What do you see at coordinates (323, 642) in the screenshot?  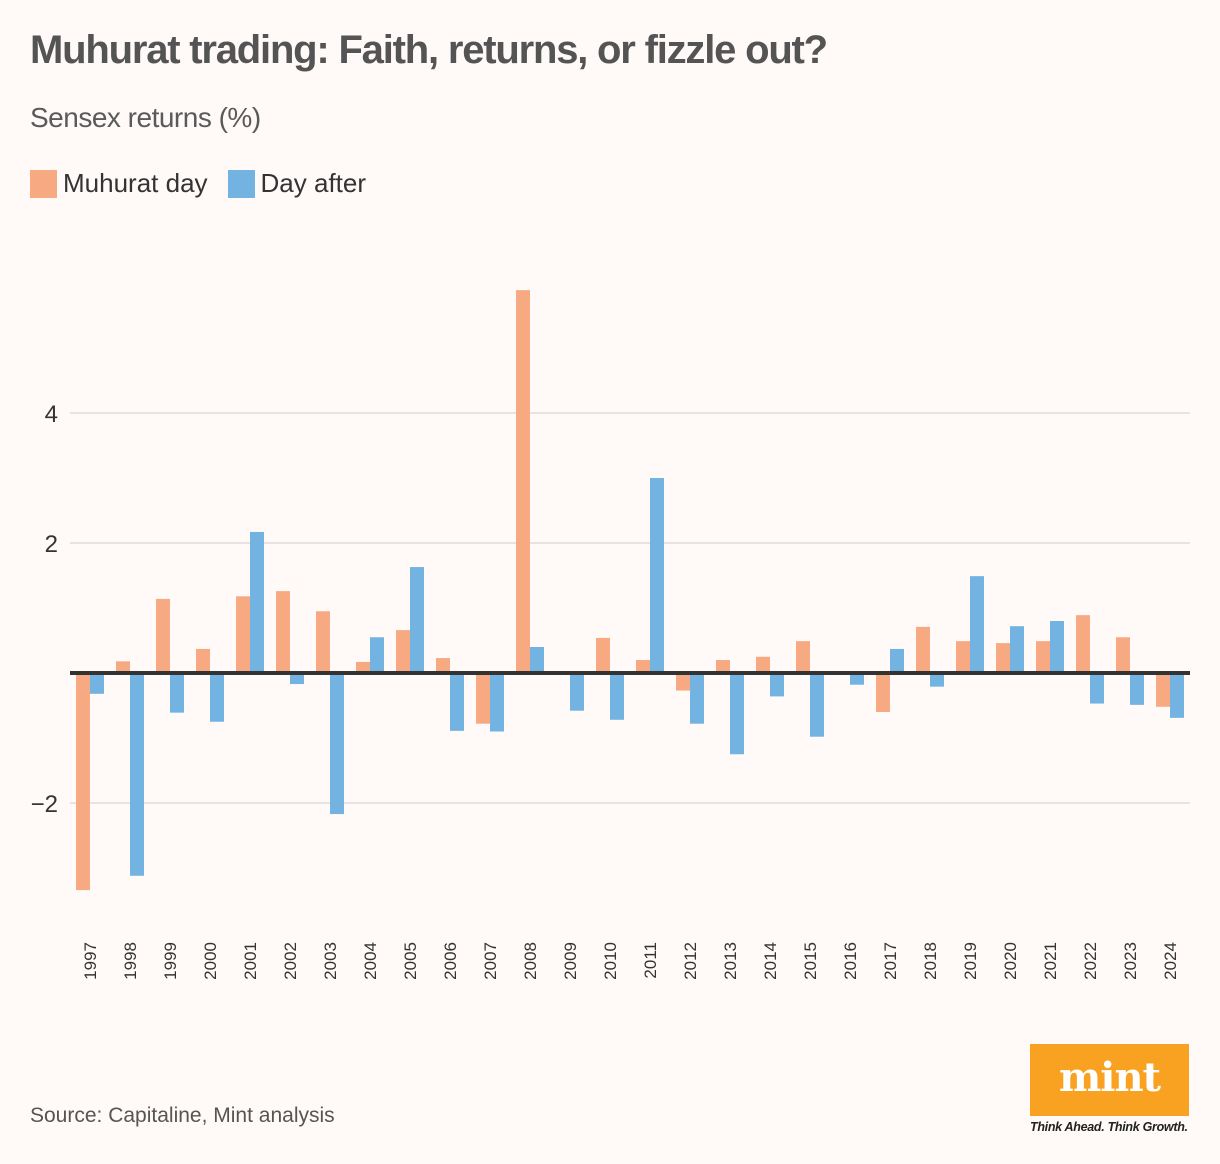 I see `bar-muhurat-day-2003` at bounding box center [323, 642].